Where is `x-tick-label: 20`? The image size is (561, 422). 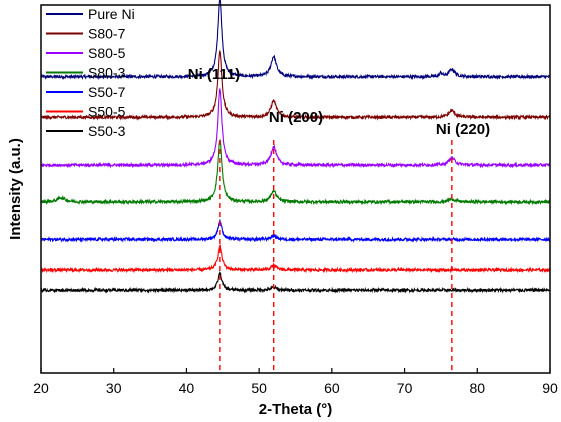
x-tick-label: 20 is located at coordinates (41, 388).